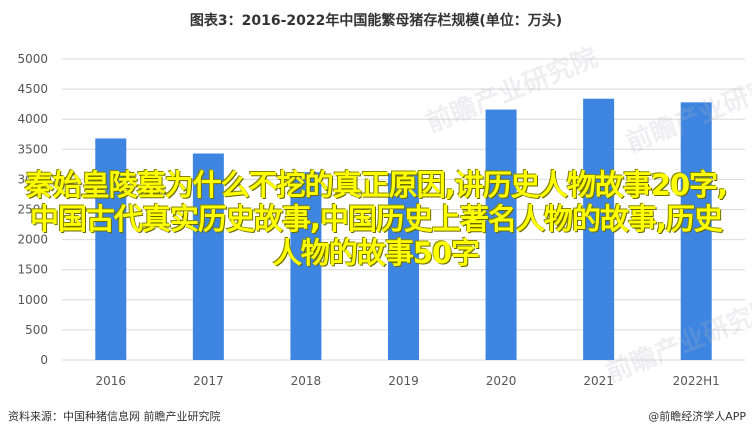 Image resolution: width=752 pixels, height=437 pixels. What do you see at coordinates (376, 21) in the screenshot?
I see `chart-title: 图表3：2016-2022年中国能繁母猪存栏规模(单位：万头)` at bounding box center [376, 21].